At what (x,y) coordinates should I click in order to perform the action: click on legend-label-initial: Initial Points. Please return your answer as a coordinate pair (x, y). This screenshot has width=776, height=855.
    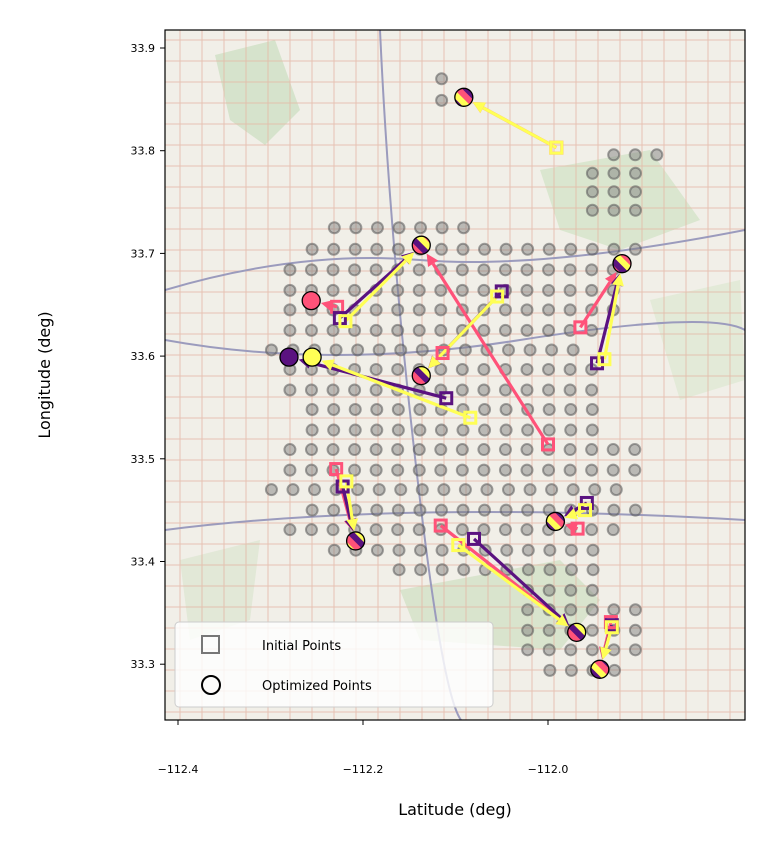
    Looking at the image, I should click on (301, 646).